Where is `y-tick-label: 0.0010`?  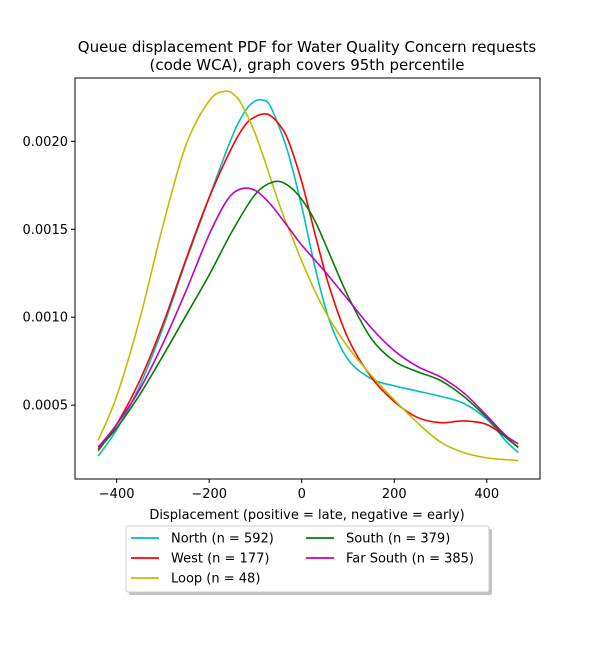
y-tick-label: 0.0010 is located at coordinates (46, 318).